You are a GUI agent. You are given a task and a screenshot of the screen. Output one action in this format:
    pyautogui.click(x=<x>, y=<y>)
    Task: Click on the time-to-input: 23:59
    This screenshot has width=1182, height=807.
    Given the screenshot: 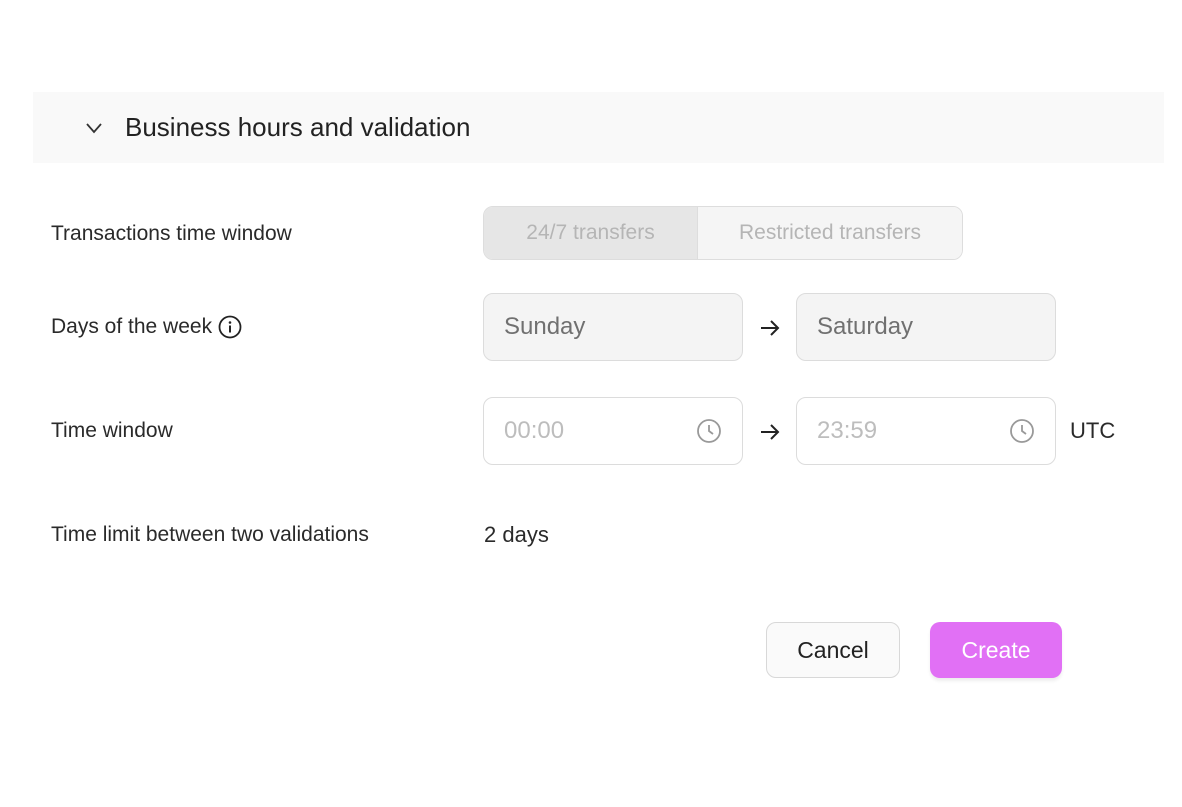 What is the action you would take?
    pyautogui.click(x=926, y=431)
    